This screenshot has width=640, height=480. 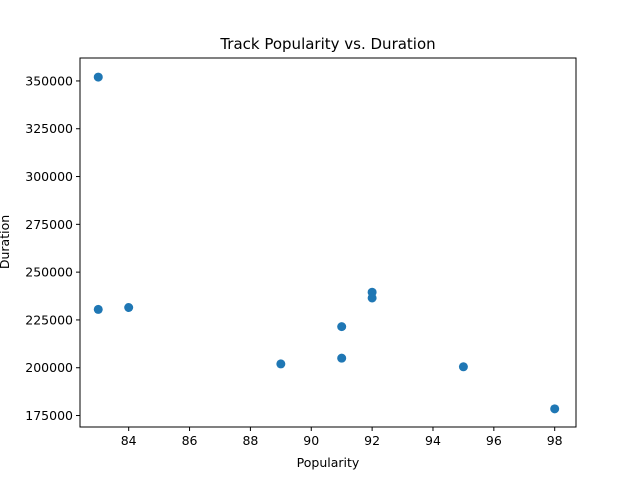 What do you see at coordinates (49, 367) in the screenshot?
I see `y-tick-label: 200000` at bounding box center [49, 367].